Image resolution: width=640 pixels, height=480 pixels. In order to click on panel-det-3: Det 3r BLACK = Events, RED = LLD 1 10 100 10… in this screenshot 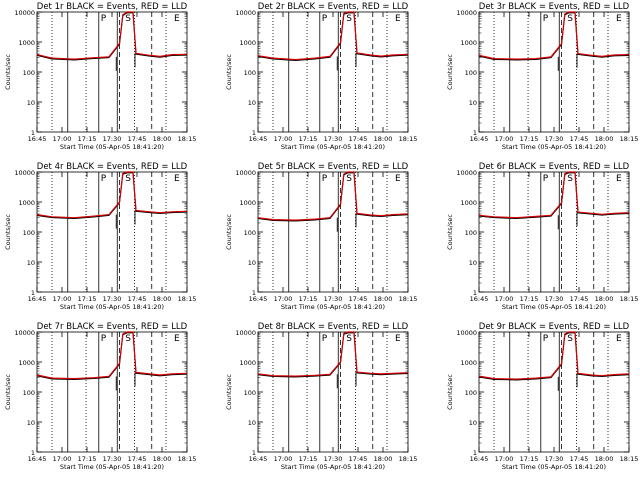, I will do `click(542, 76)`.